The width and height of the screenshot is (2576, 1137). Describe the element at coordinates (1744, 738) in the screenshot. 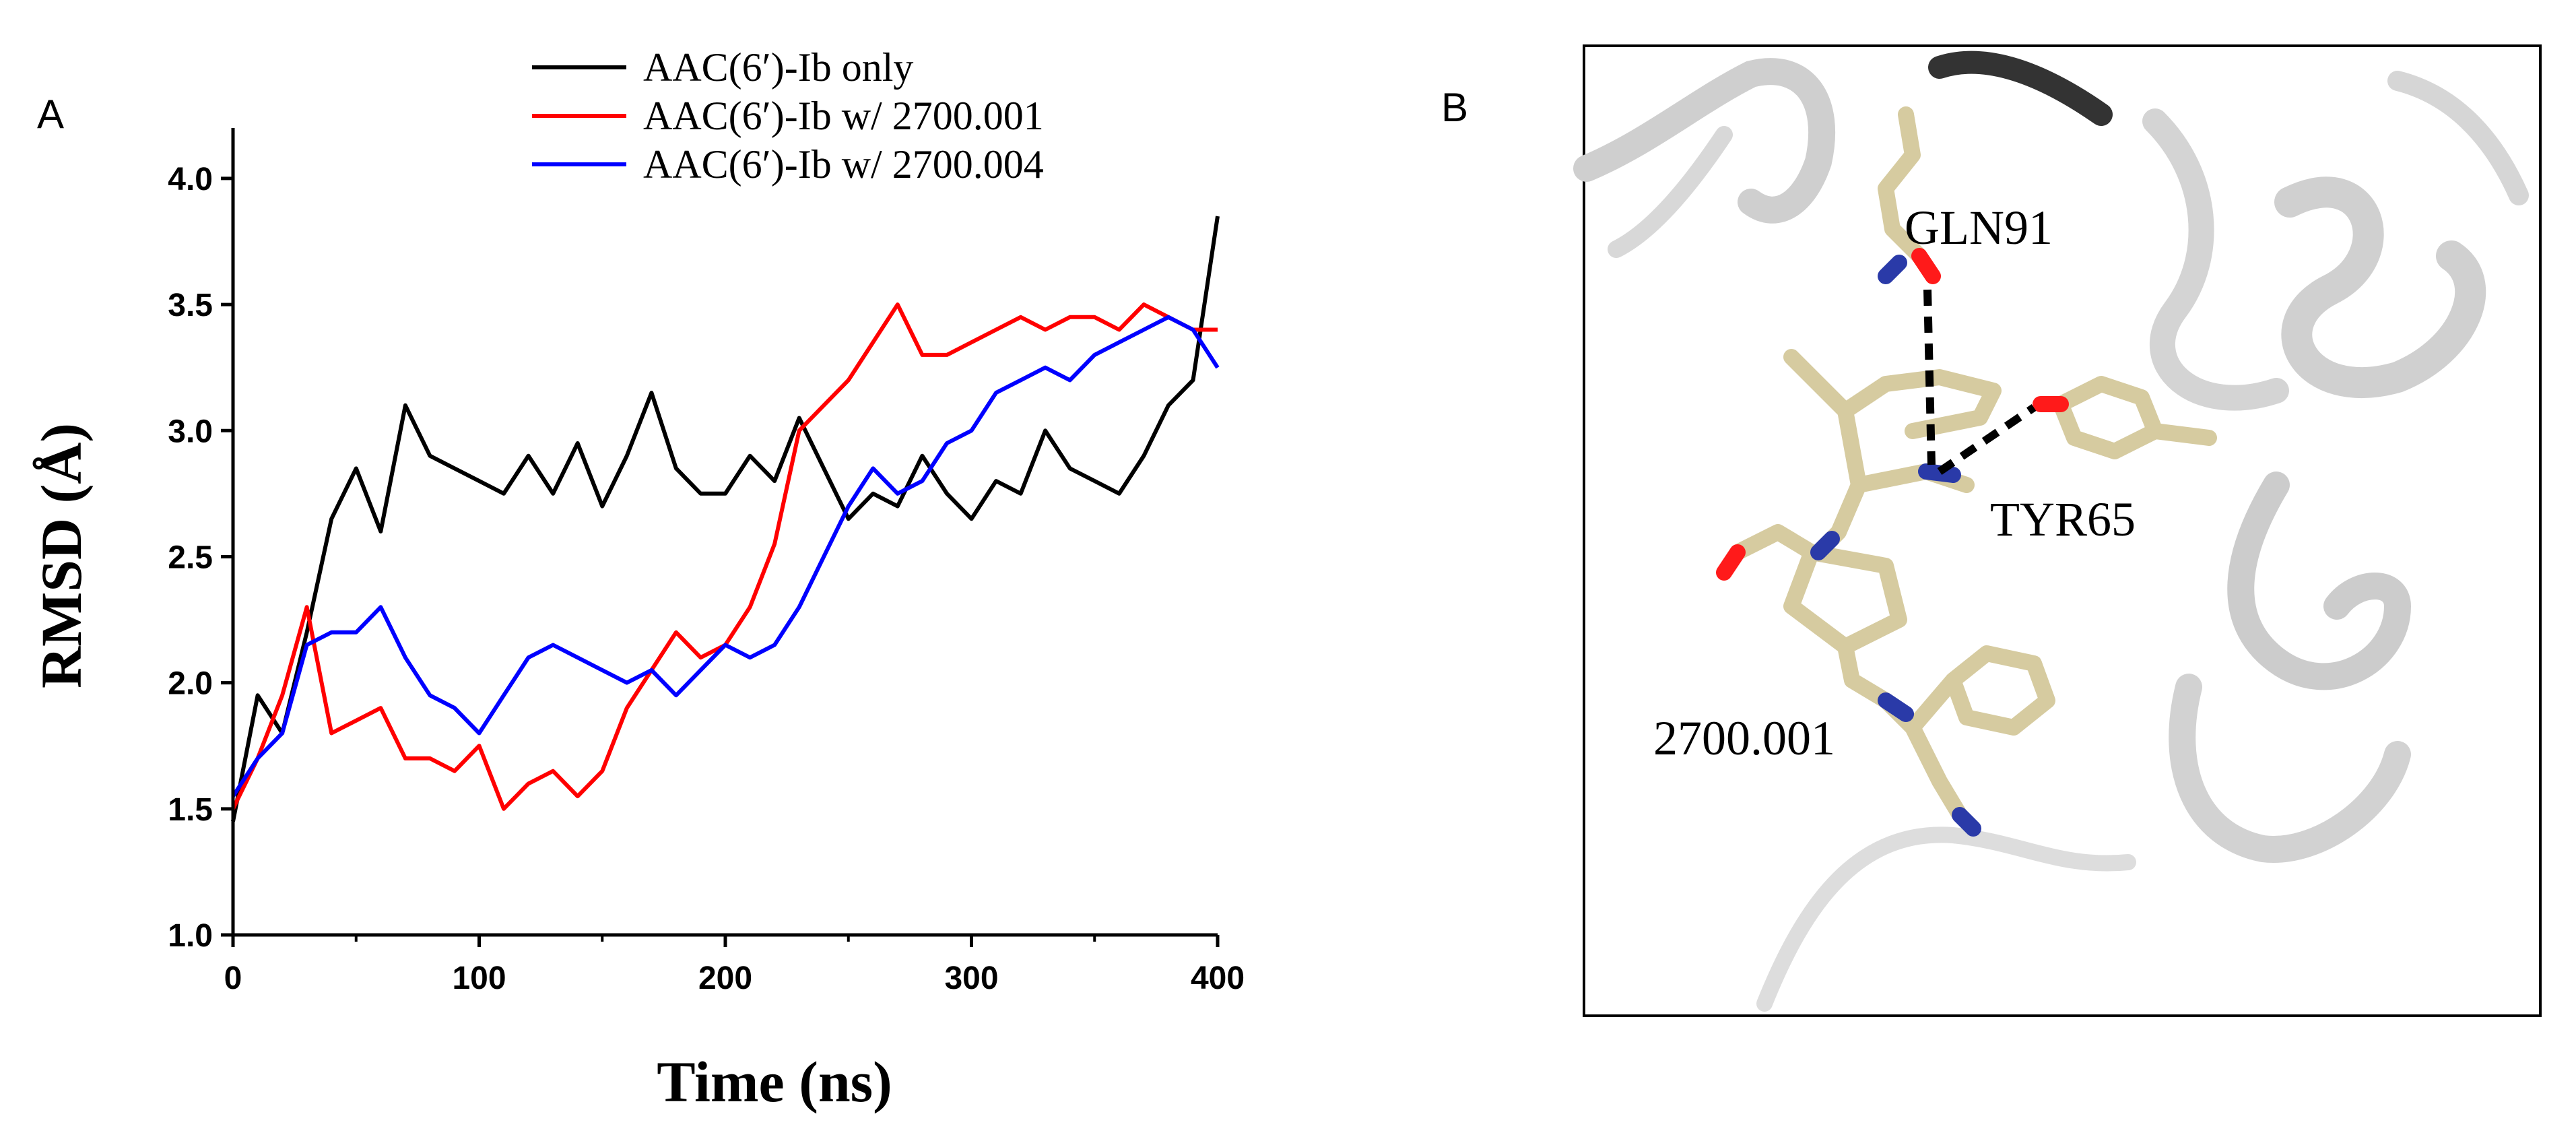

I see `label-ligand: 2700.001` at that location.